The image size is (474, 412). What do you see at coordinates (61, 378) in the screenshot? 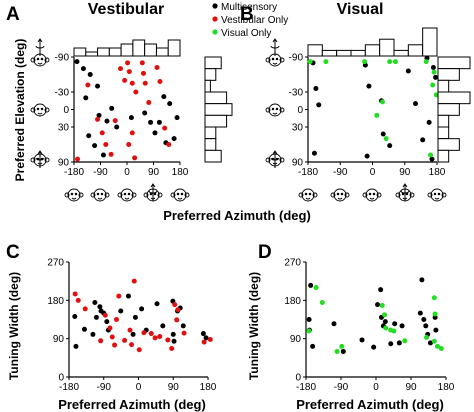
I see `y-tick-label: 0` at bounding box center [61, 378].